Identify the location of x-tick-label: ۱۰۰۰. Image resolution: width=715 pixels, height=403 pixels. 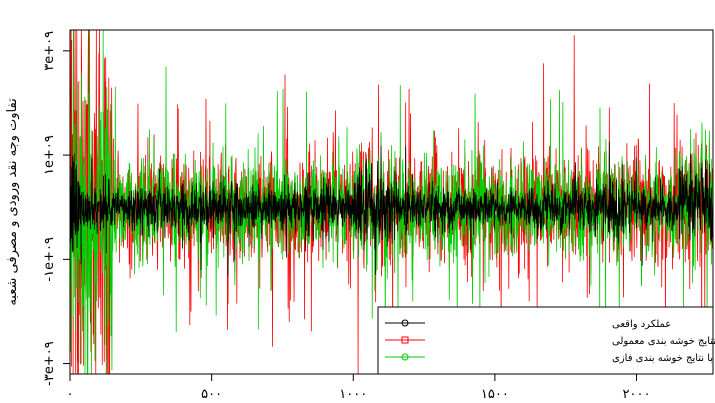
(353, 394).